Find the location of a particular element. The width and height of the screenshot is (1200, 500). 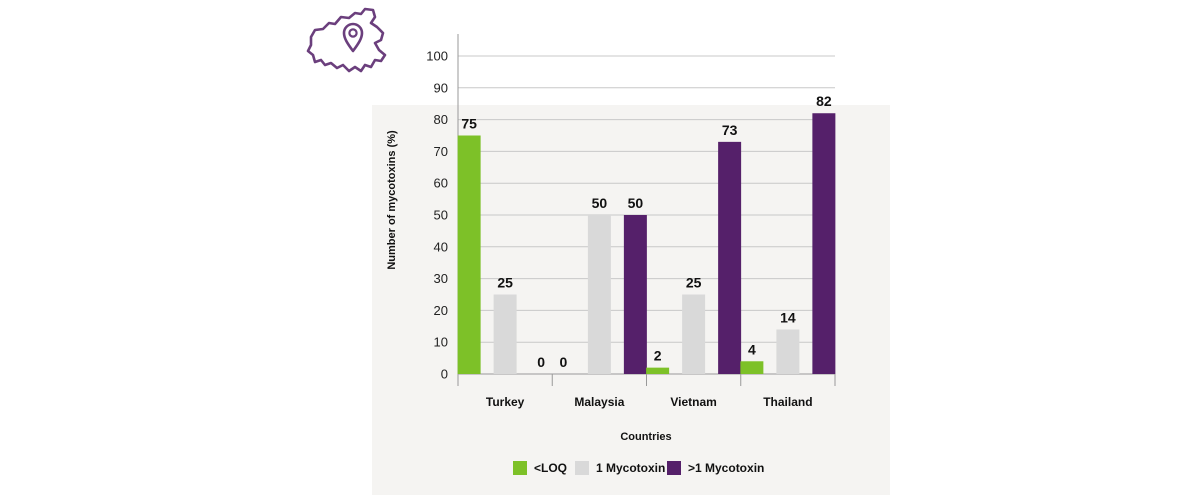

y-tick-label: 70 is located at coordinates (441, 151).